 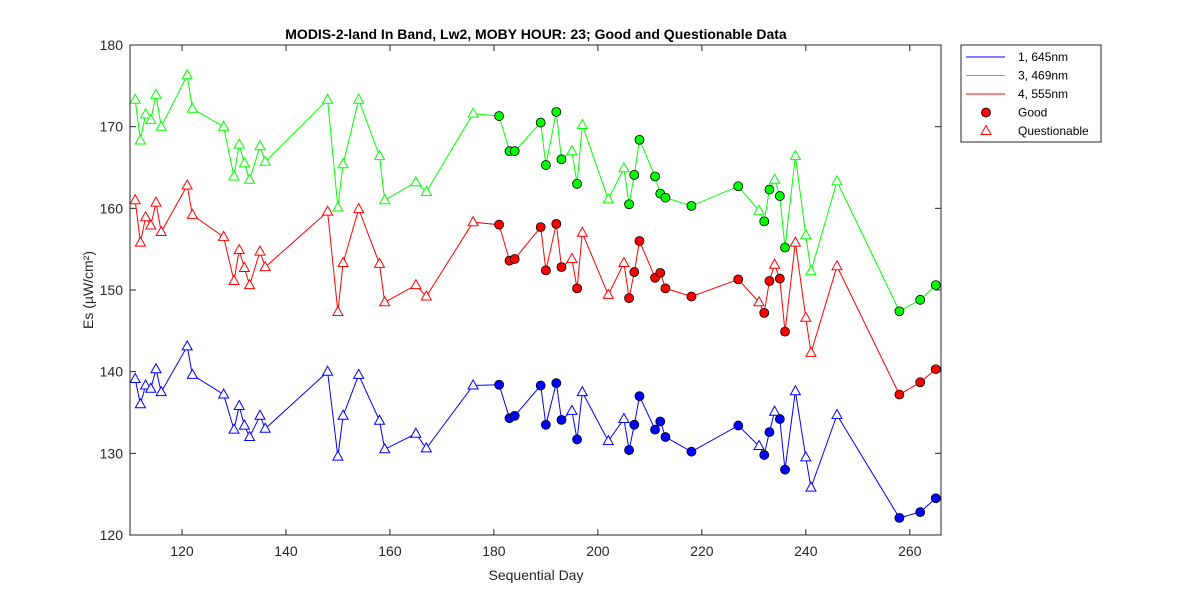 I want to click on x-tick-label: 160, so click(x=390, y=551).